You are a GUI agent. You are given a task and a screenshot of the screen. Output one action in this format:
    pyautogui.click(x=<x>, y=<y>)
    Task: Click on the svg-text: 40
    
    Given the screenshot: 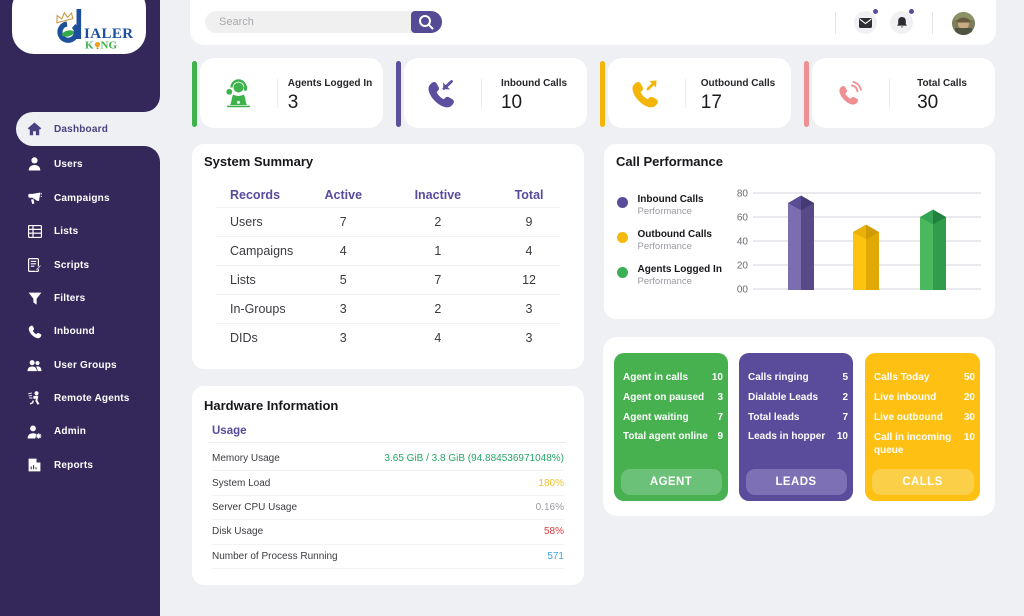 What is the action you would take?
    pyautogui.click(x=743, y=242)
    